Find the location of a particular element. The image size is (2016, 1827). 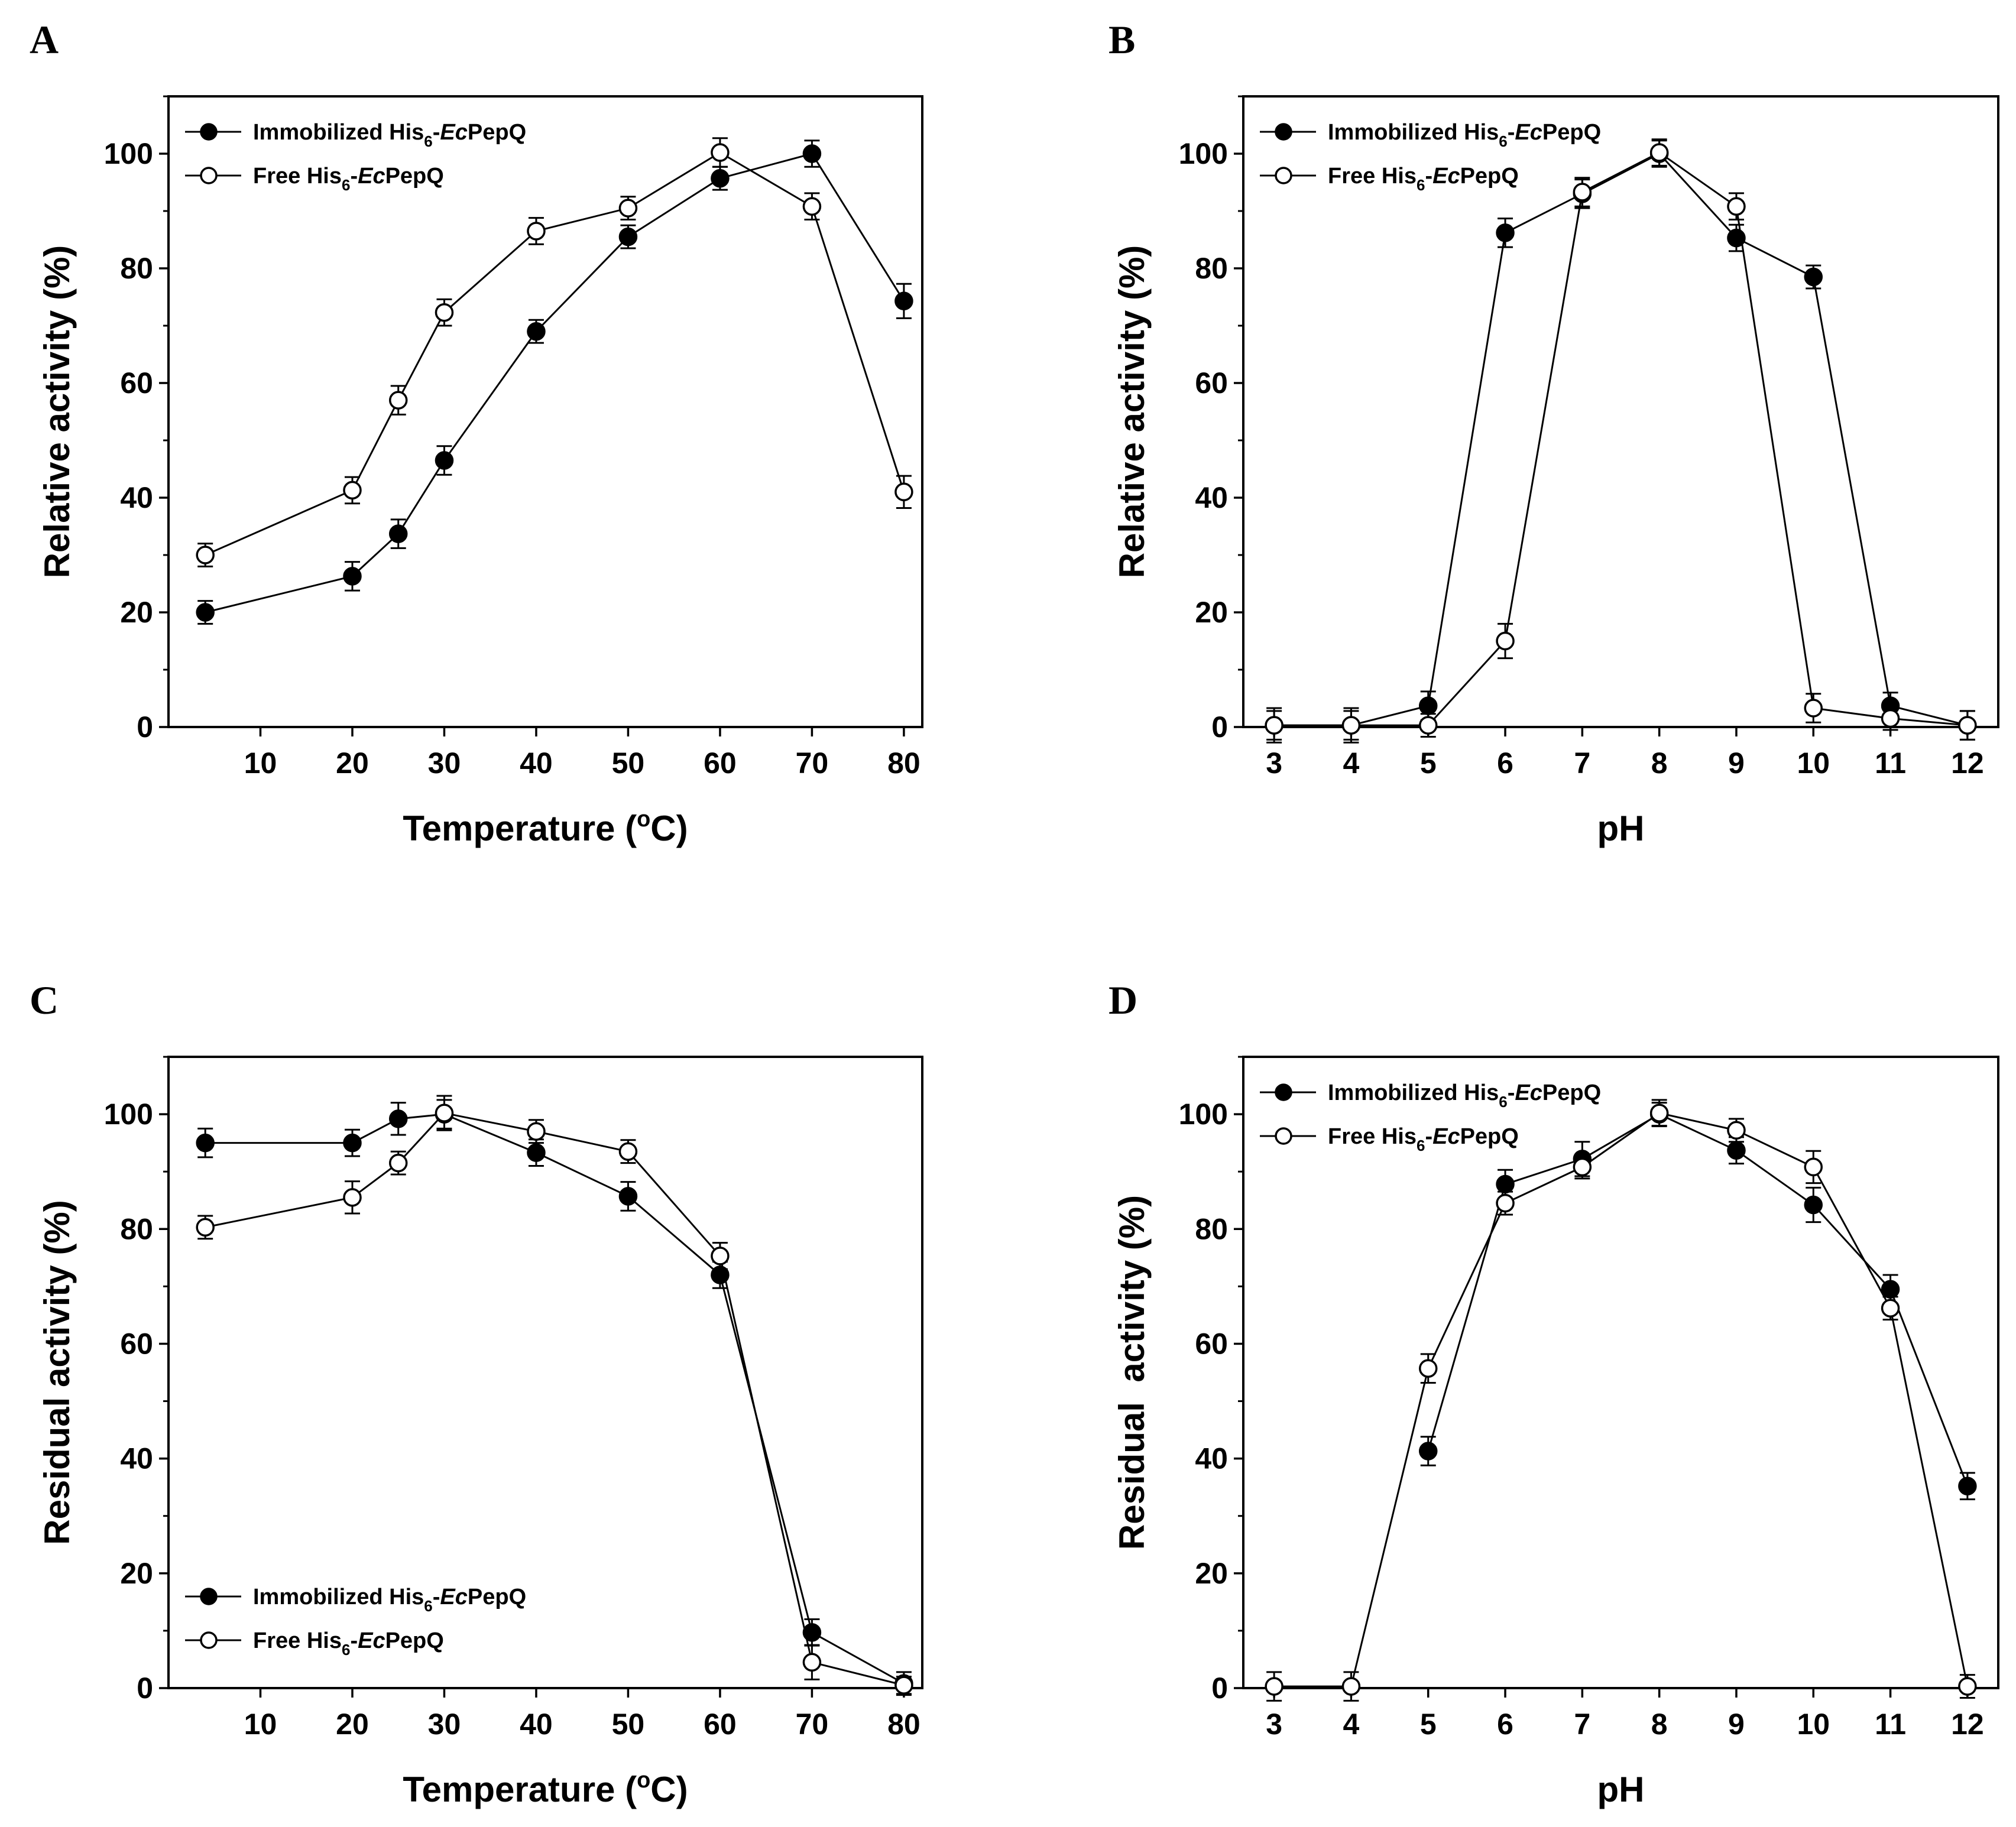

x-tick-label: 20 is located at coordinates (352, 763).